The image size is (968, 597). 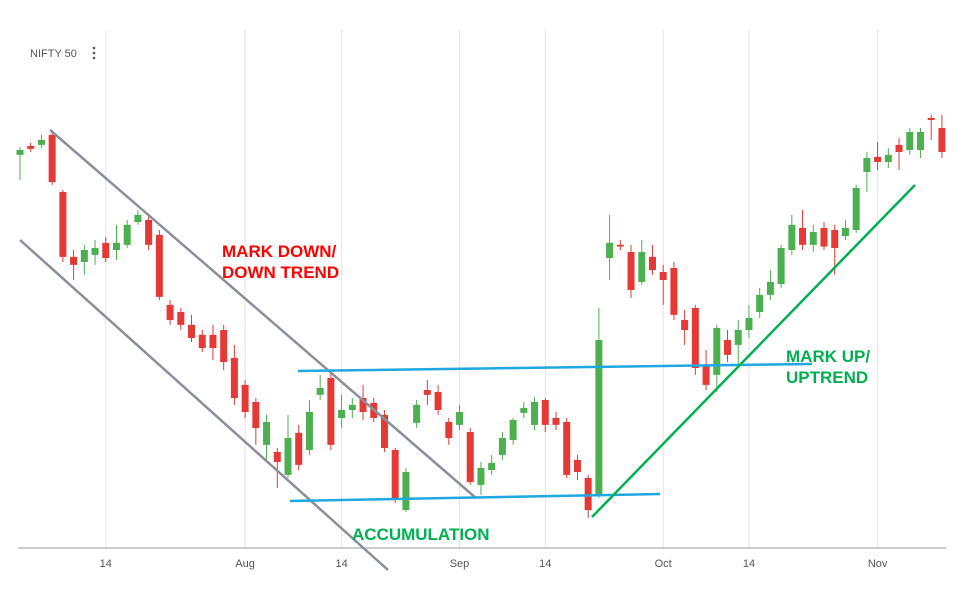 What do you see at coordinates (827, 377) in the screenshot?
I see `annotation: UPTREND` at bounding box center [827, 377].